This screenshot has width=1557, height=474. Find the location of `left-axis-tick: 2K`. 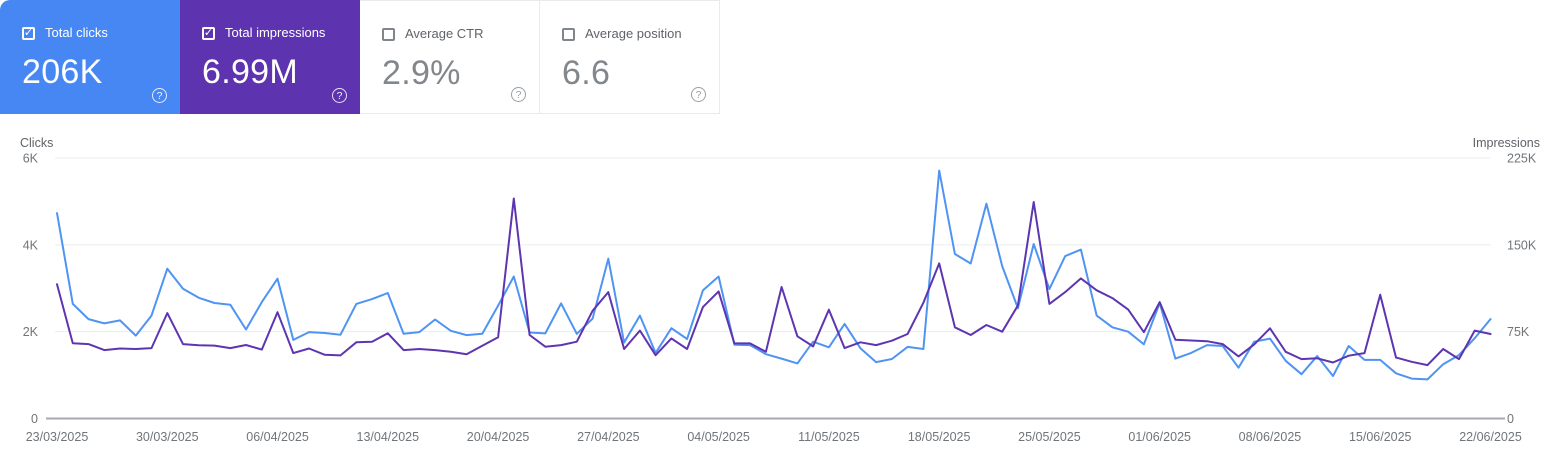

left-axis-tick: 2K is located at coordinates (31, 332).